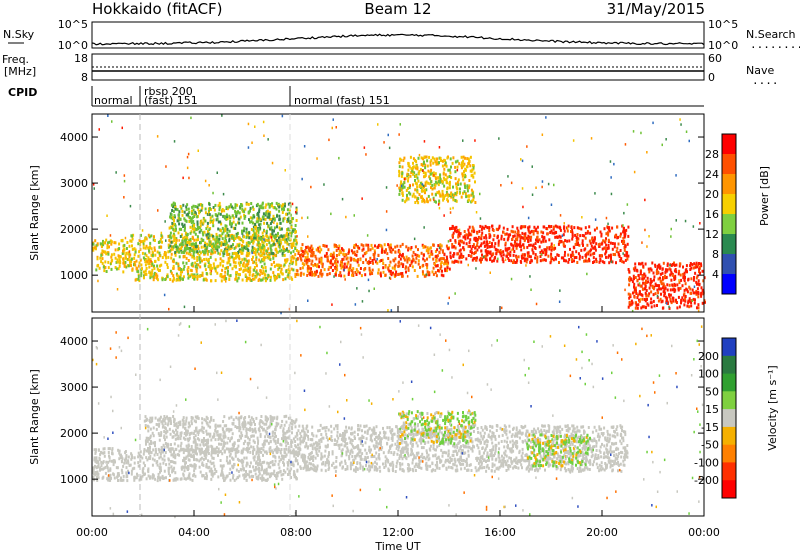 This screenshot has width=800, height=558. I want to click on power-echo-s254, so click(649, 236).